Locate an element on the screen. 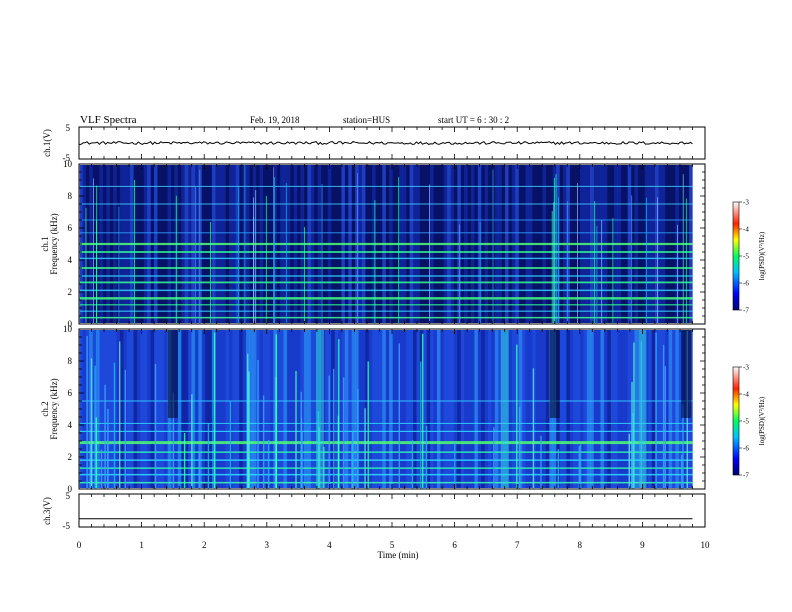 The image size is (792, 612). ch2-colorbar: -3 -4 -5 -6 -7 log(PSD)(V²/Hz) is located at coordinates (749, 422).